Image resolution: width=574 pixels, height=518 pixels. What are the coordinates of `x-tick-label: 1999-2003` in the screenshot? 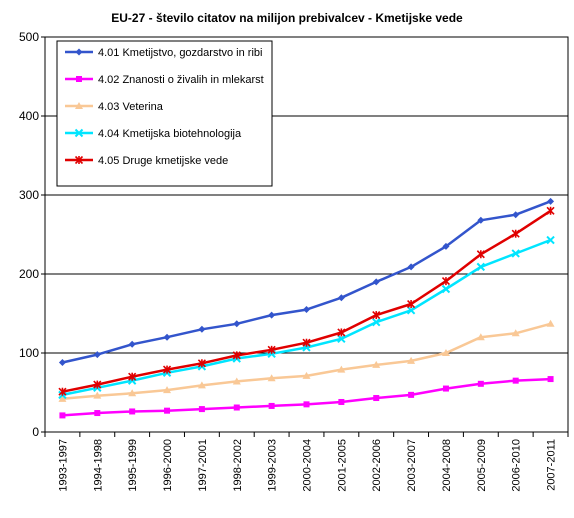 It's located at (273, 465).